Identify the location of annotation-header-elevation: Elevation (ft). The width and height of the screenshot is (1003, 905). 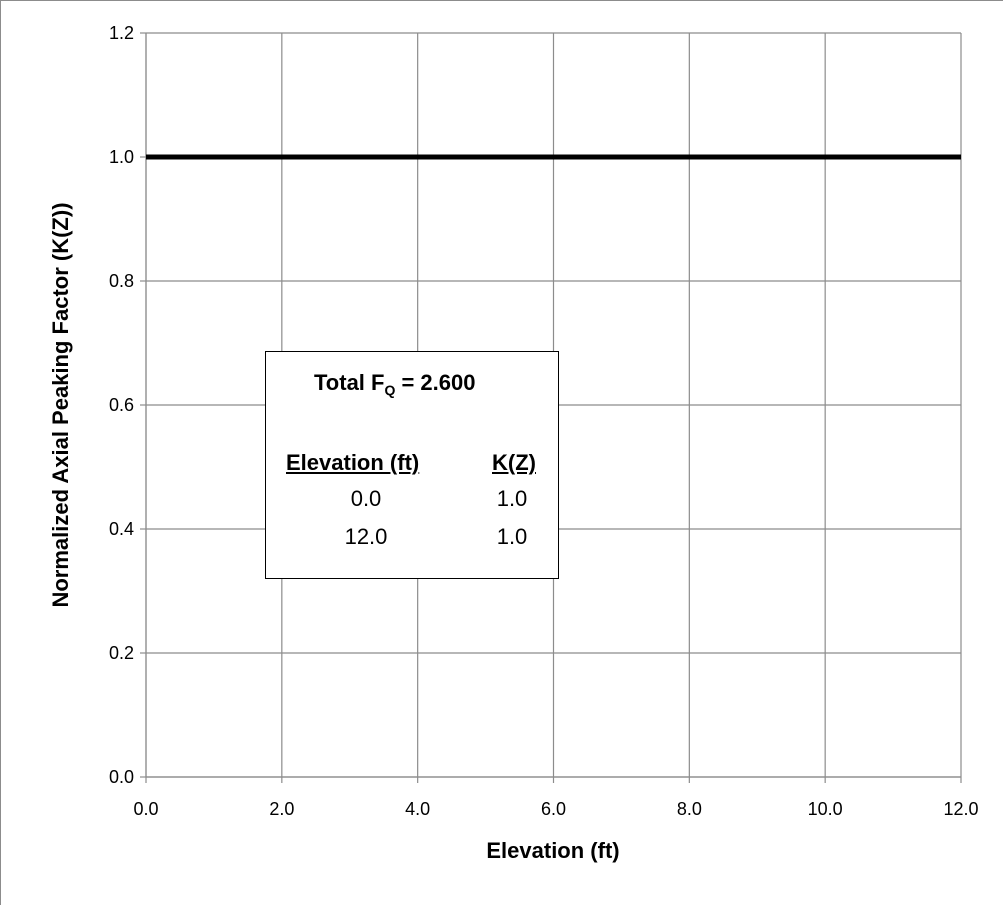
(353, 462).